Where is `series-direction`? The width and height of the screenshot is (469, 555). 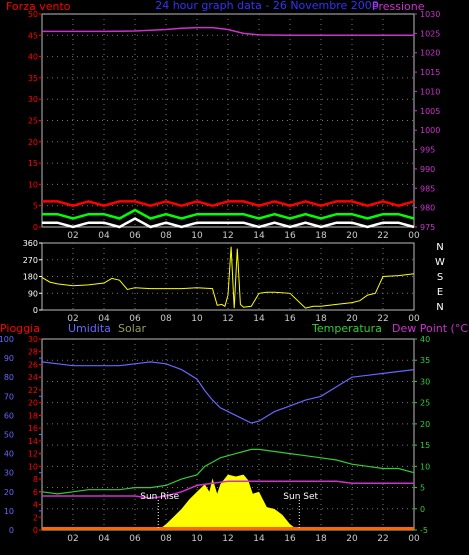
series-direction is located at coordinates (228, 277).